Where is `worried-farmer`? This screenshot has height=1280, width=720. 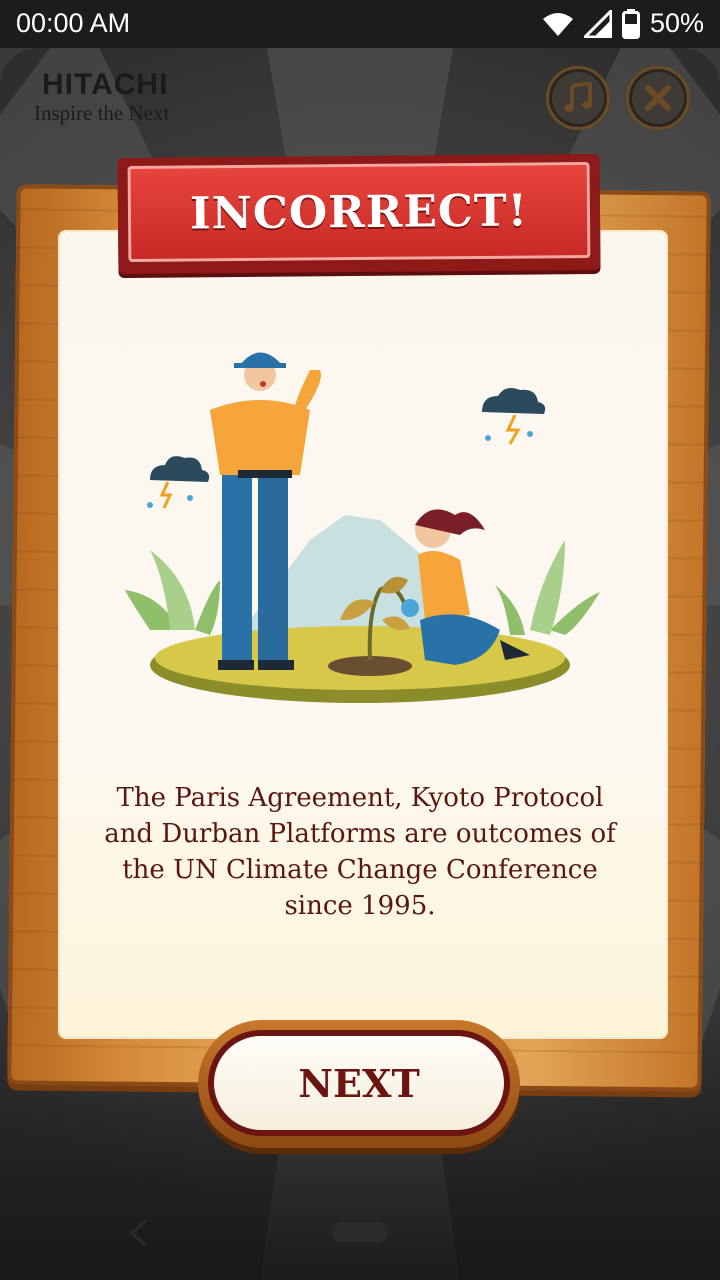
worried-farmer is located at coordinates (265, 511).